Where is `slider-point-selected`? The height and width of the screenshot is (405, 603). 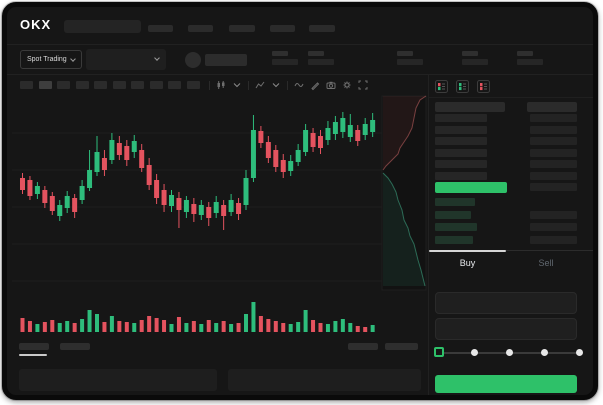 slider-point-selected is located at coordinates (439, 352).